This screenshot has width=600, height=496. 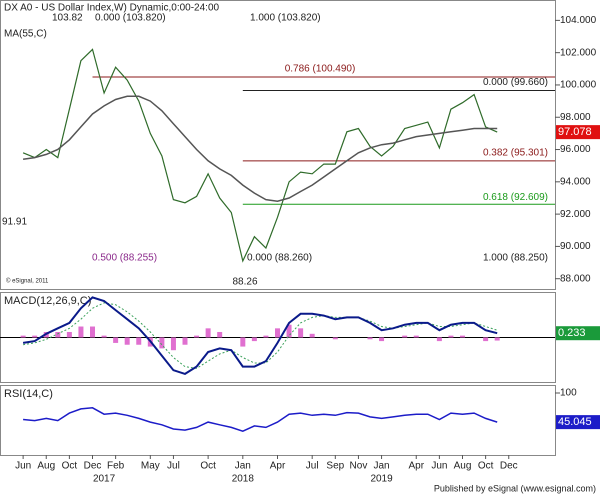 I want to click on annotation: 1.000 (88.250), so click(x=515, y=258).